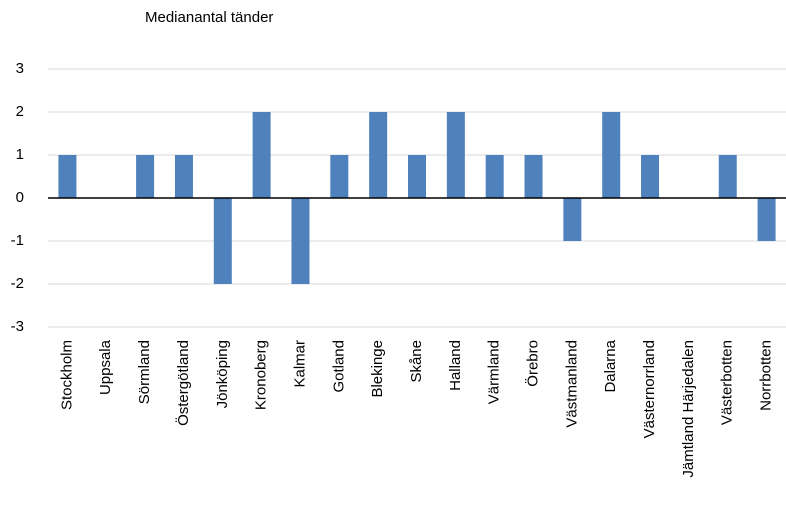  Describe the element at coordinates (20, 111) in the screenshot. I see `y-tick-label: 2` at that location.